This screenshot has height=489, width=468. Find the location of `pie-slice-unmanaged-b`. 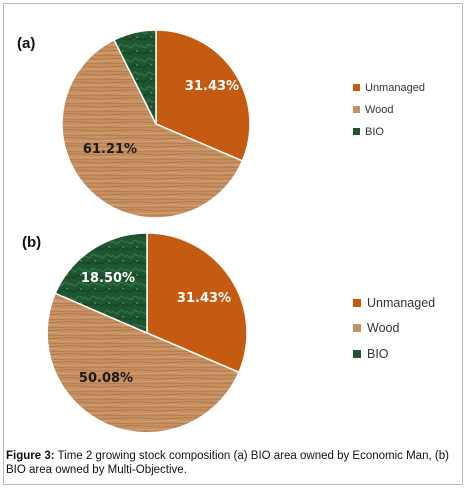

pie-slice-unmanaged-b is located at coordinates (197, 303).